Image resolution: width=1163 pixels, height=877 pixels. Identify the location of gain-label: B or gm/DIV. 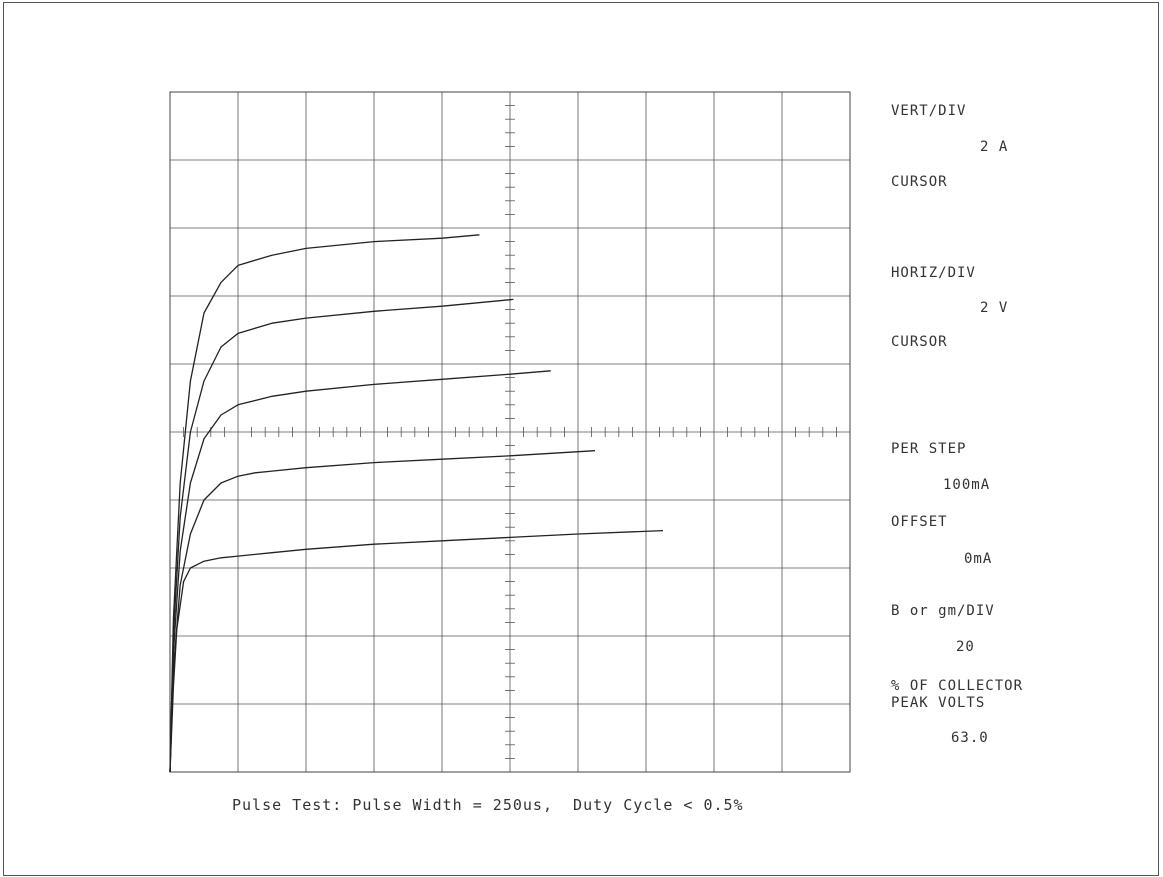
(943, 611).